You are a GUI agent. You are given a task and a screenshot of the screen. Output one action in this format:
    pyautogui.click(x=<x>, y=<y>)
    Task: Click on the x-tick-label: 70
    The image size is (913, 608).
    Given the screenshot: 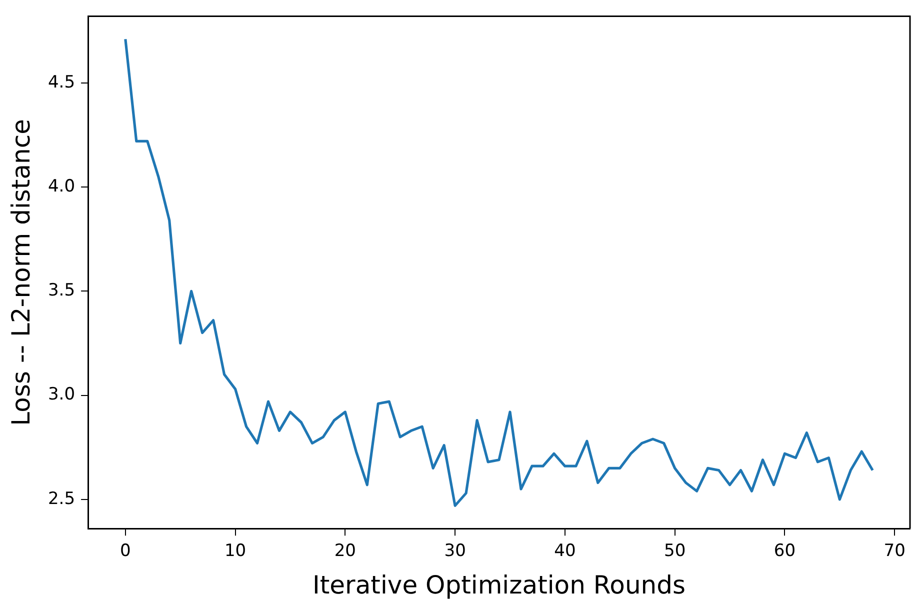 What is the action you would take?
    pyautogui.click(x=895, y=551)
    